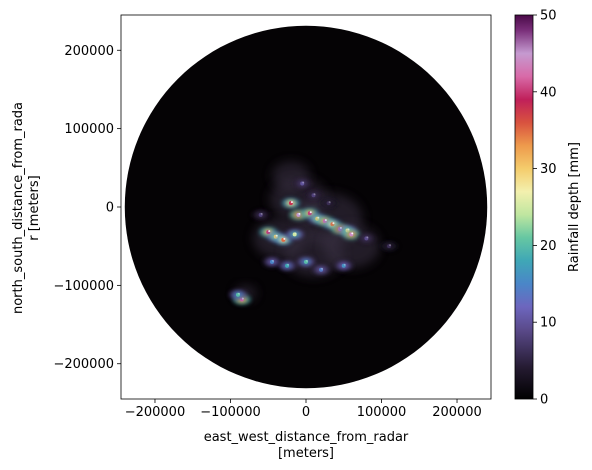  Describe the element at coordinates (306, 453) in the screenshot. I see `x-axis-label-line2: [meters]` at that location.